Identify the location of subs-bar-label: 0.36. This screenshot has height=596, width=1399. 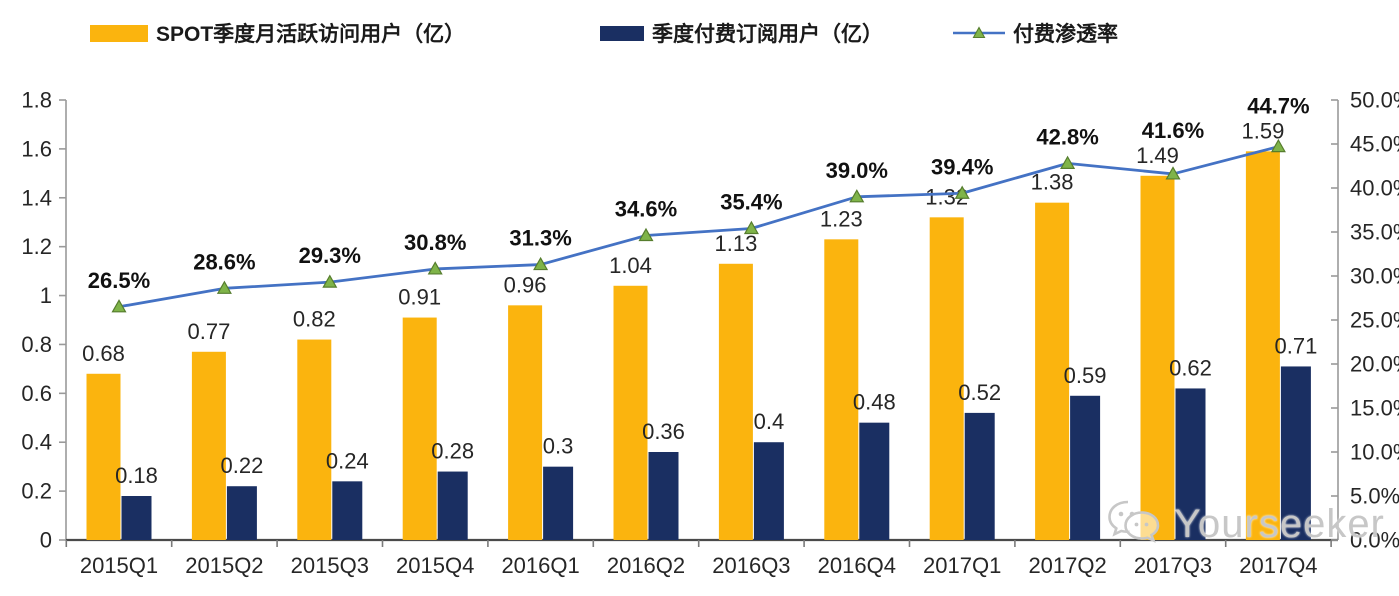
(663, 431).